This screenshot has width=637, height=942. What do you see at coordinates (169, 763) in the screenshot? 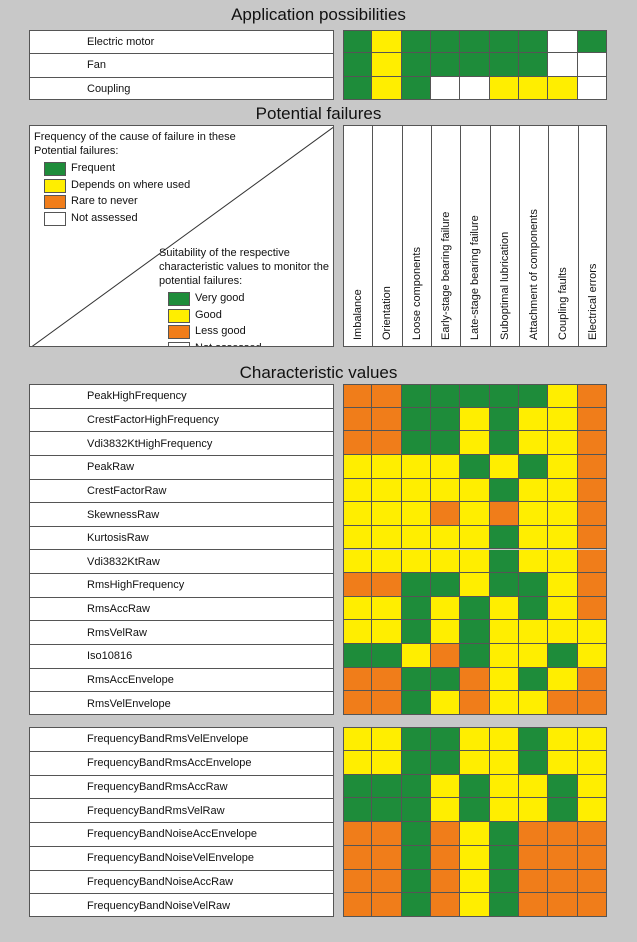
I see `row-label-text: FrequencyBandRmsAccEnvelope` at bounding box center [169, 763].